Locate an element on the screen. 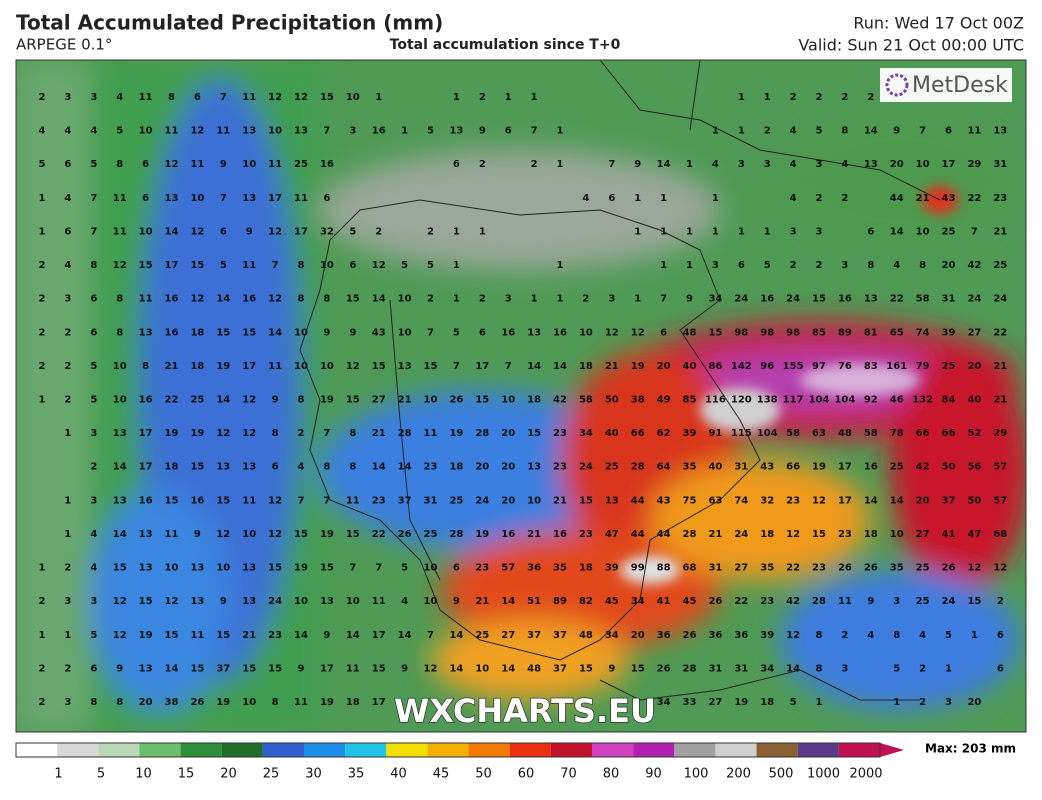 The width and height of the screenshot is (1042, 800). grid-value: 88 is located at coordinates (664, 568).